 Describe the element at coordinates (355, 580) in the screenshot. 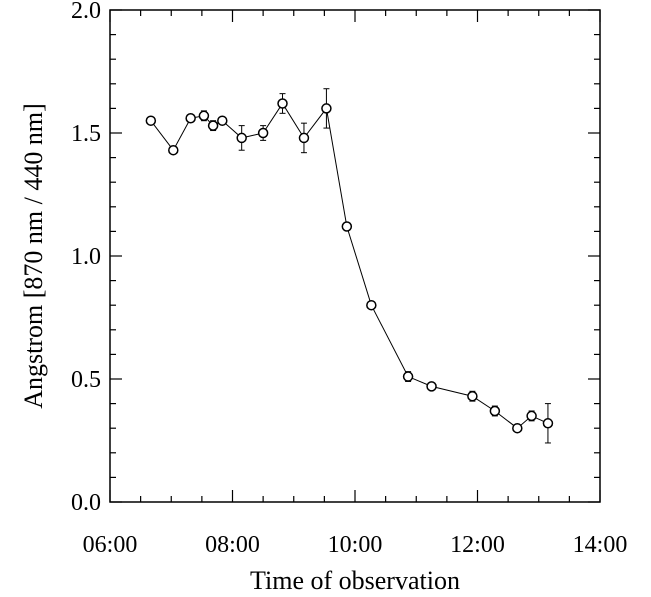

I see `x-axis-title: Time of observation` at that location.